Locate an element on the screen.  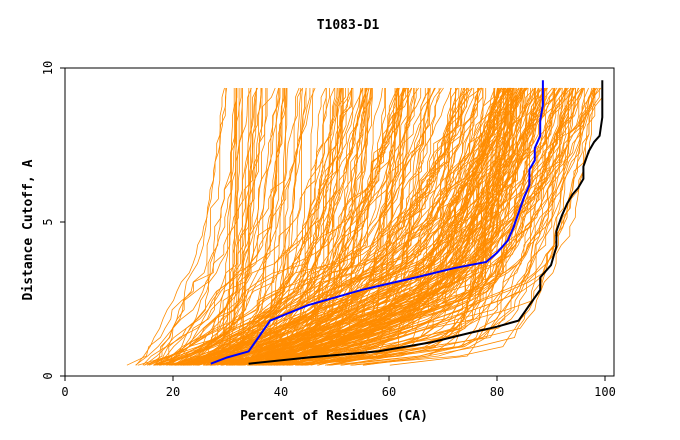
x-tick-label: 40 is located at coordinates (281, 392).